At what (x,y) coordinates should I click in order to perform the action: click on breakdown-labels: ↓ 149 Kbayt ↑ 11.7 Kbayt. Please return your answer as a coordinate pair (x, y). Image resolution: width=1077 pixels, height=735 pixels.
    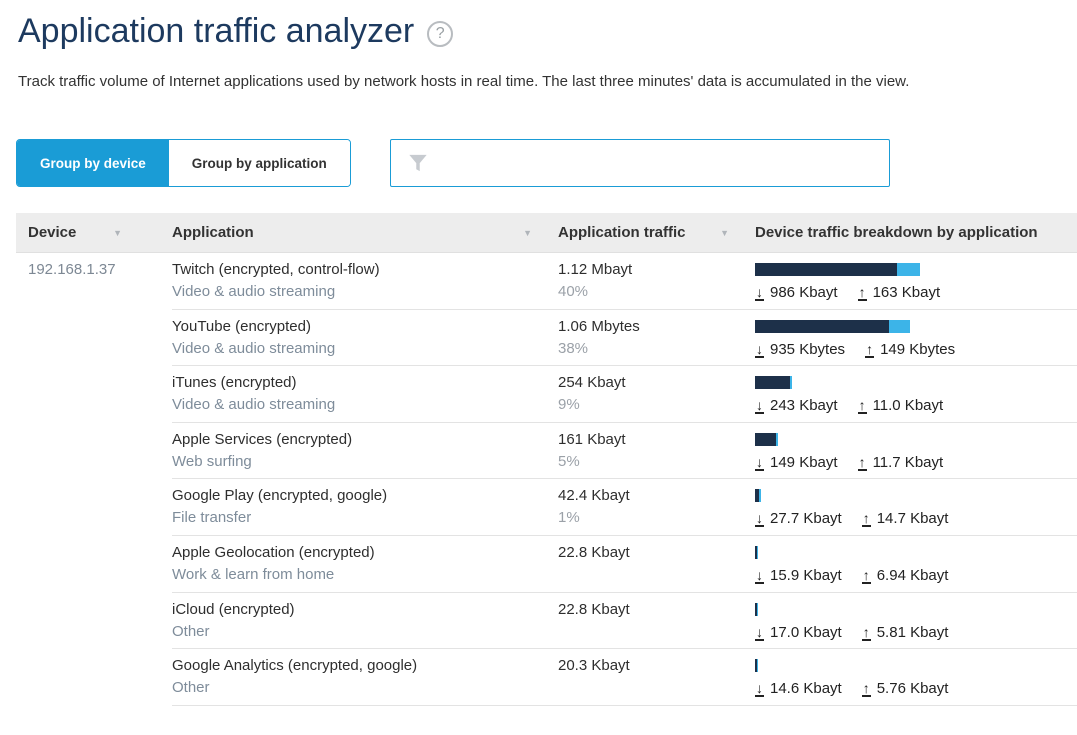
    Looking at the image, I should click on (916, 462).